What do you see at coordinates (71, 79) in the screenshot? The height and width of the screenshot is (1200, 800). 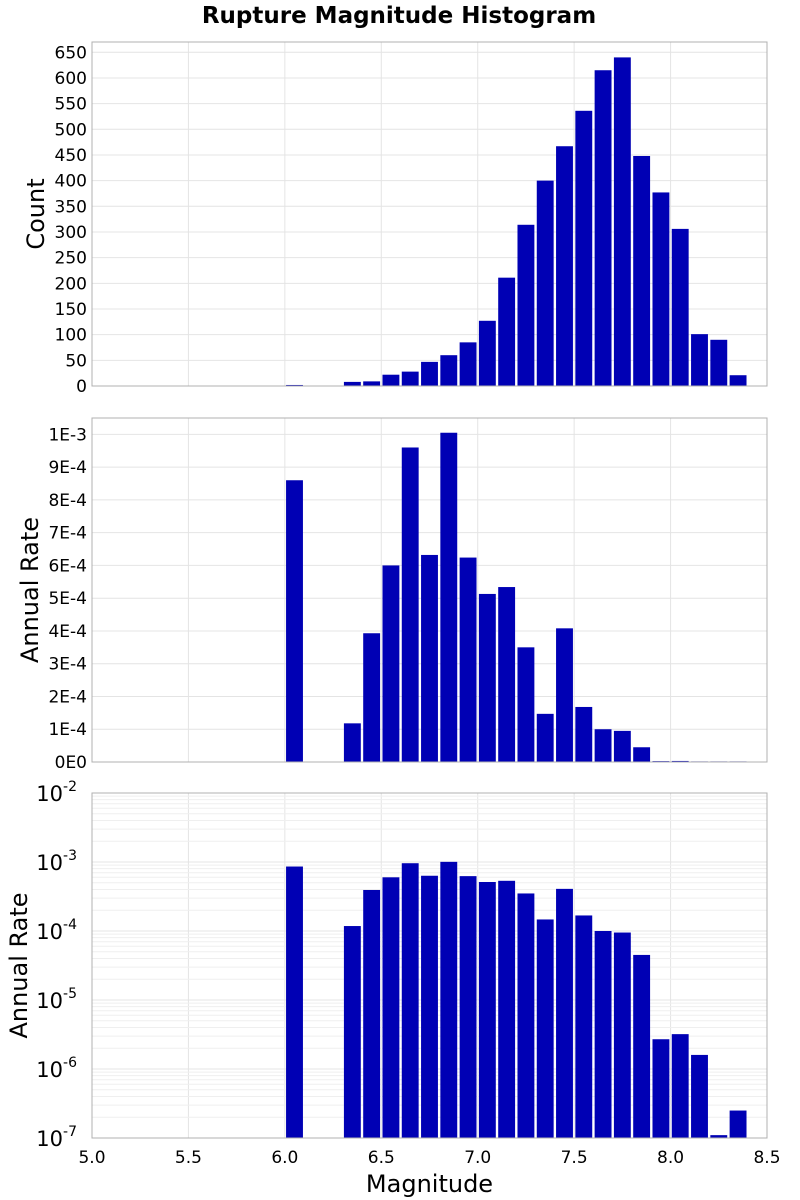 I see `y-tick-label: 600` at bounding box center [71, 79].